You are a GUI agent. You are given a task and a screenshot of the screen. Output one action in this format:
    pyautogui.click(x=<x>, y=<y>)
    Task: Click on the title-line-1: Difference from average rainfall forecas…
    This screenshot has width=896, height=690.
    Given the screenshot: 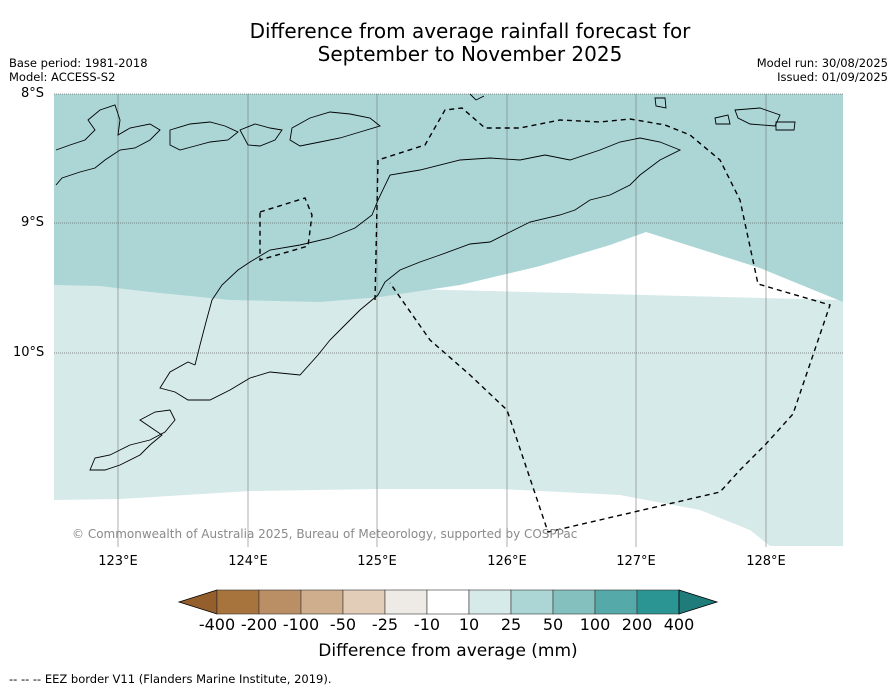 What is the action you would take?
    pyautogui.click(x=470, y=31)
    